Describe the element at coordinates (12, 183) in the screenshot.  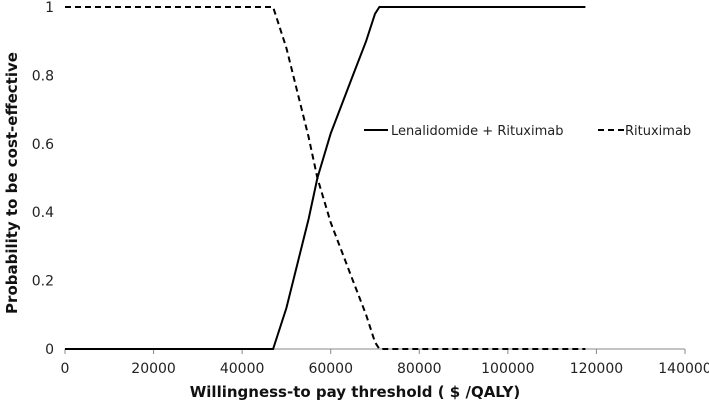
I see `y-axis-title: Probability to be cost-effective` at that location.